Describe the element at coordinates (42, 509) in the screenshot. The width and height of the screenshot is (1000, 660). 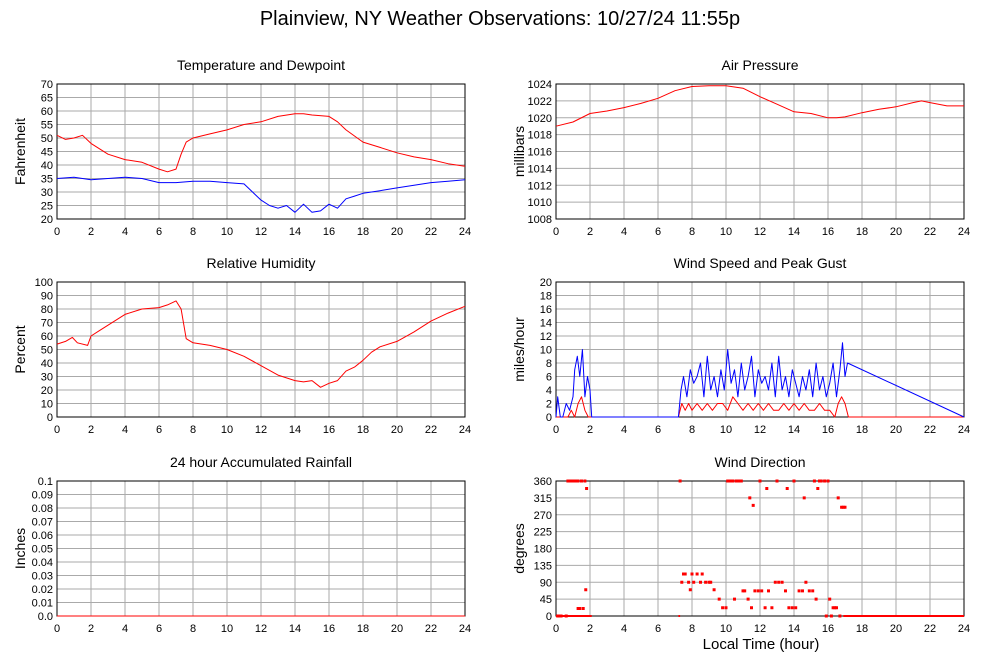
I see `y-tick-label: 0.08` at that location.